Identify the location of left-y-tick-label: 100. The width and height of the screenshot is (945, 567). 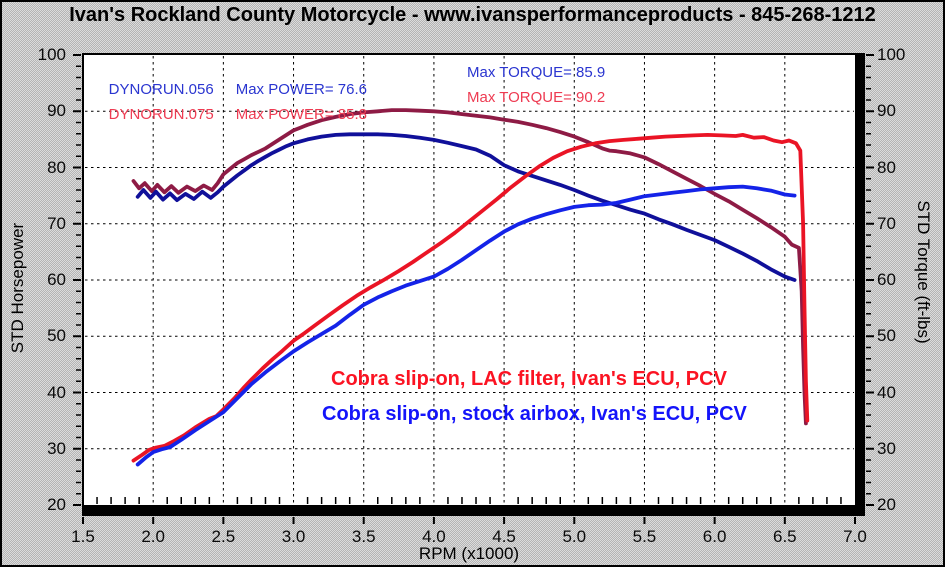
(51, 54).